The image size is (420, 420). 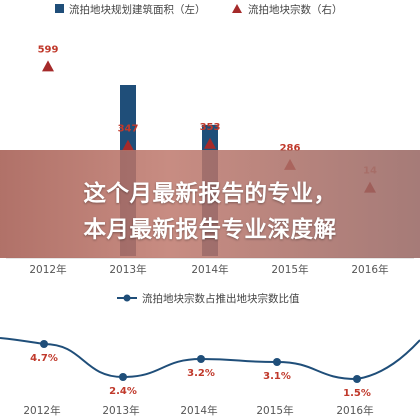 What do you see at coordinates (290, 148) in the screenshot?
I see `count-label-3: 286` at bounding box center [290, 148].